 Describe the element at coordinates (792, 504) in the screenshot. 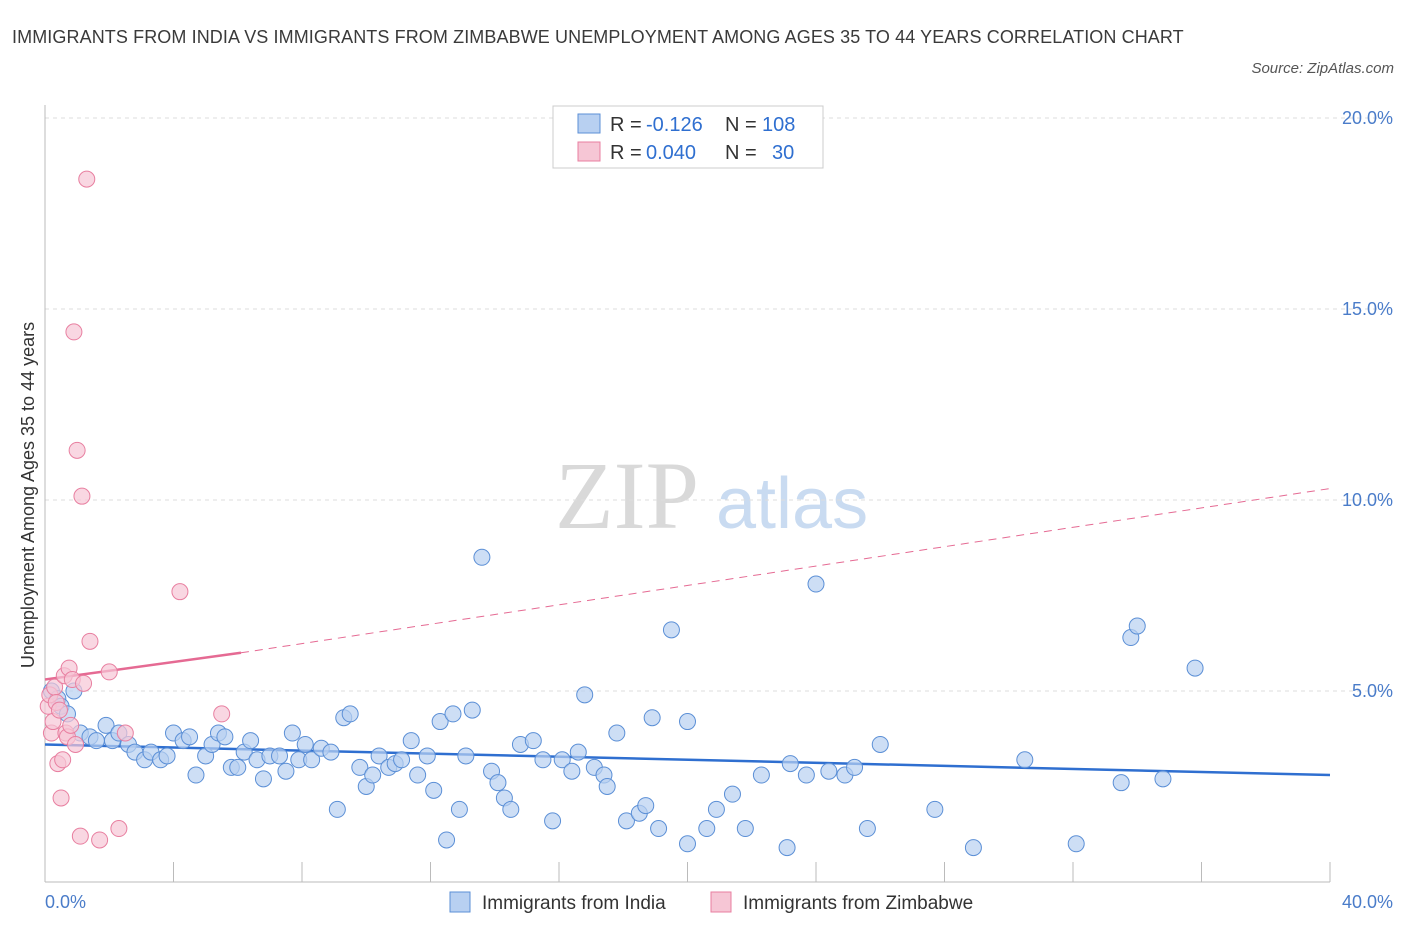

I see `watermark-atlas: atlas` at that location.